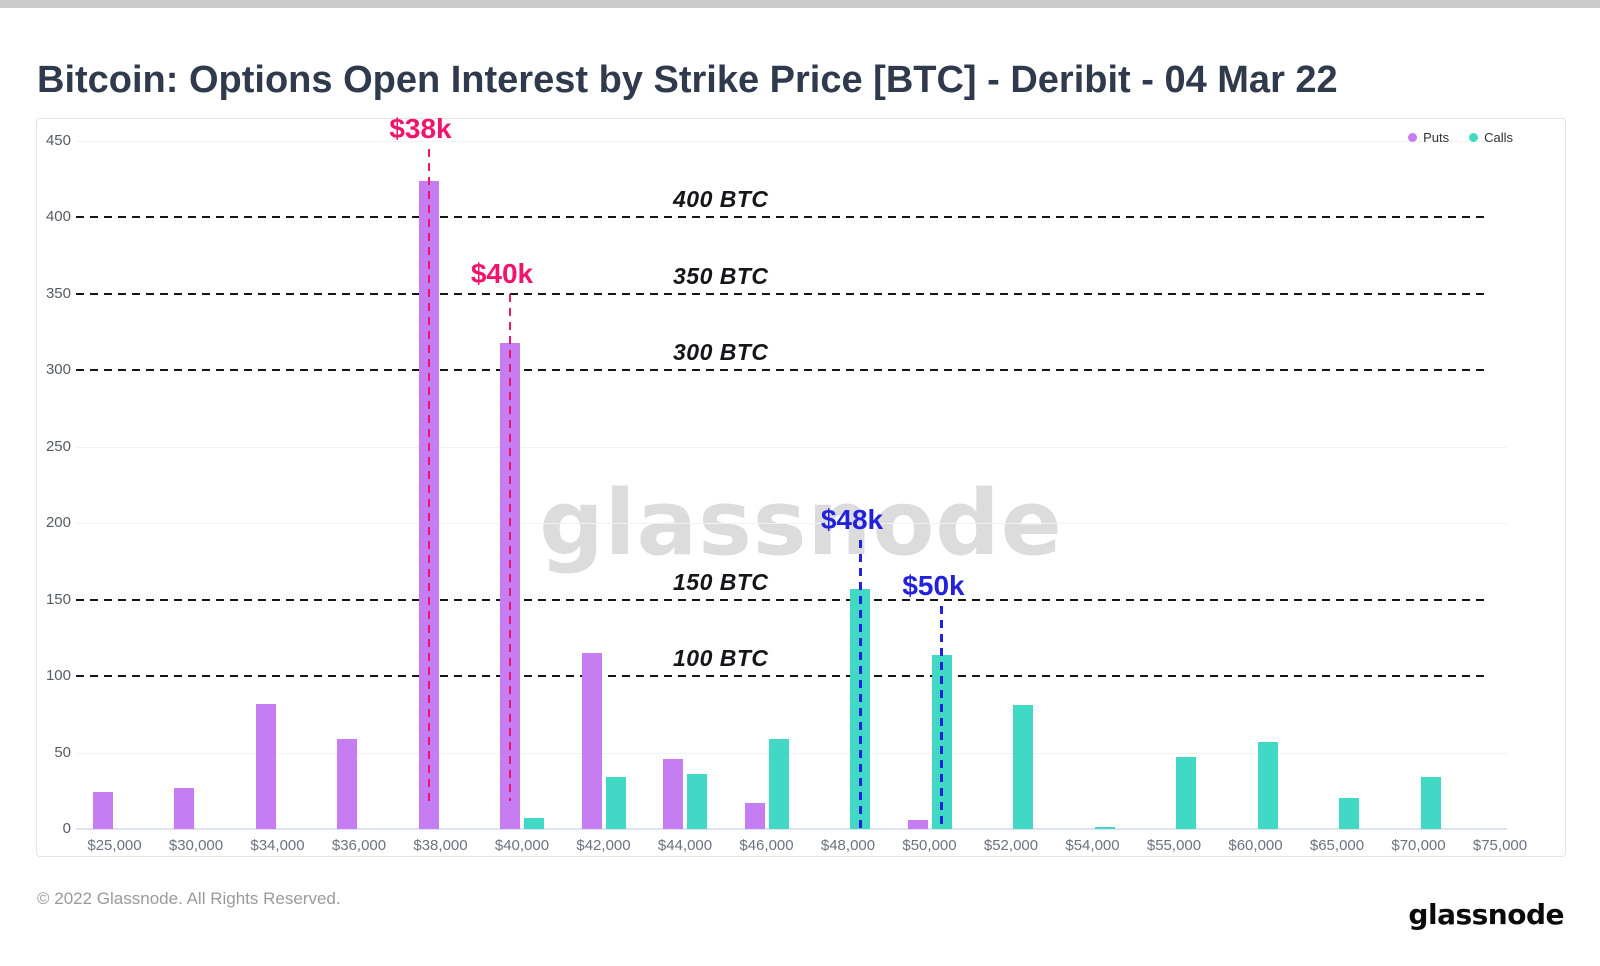 This screenshot has width=1600, height=966. Describe the element at coordinates (1337, 845) in the screenshot. I see `x-tick-label: $65,000` at that location.